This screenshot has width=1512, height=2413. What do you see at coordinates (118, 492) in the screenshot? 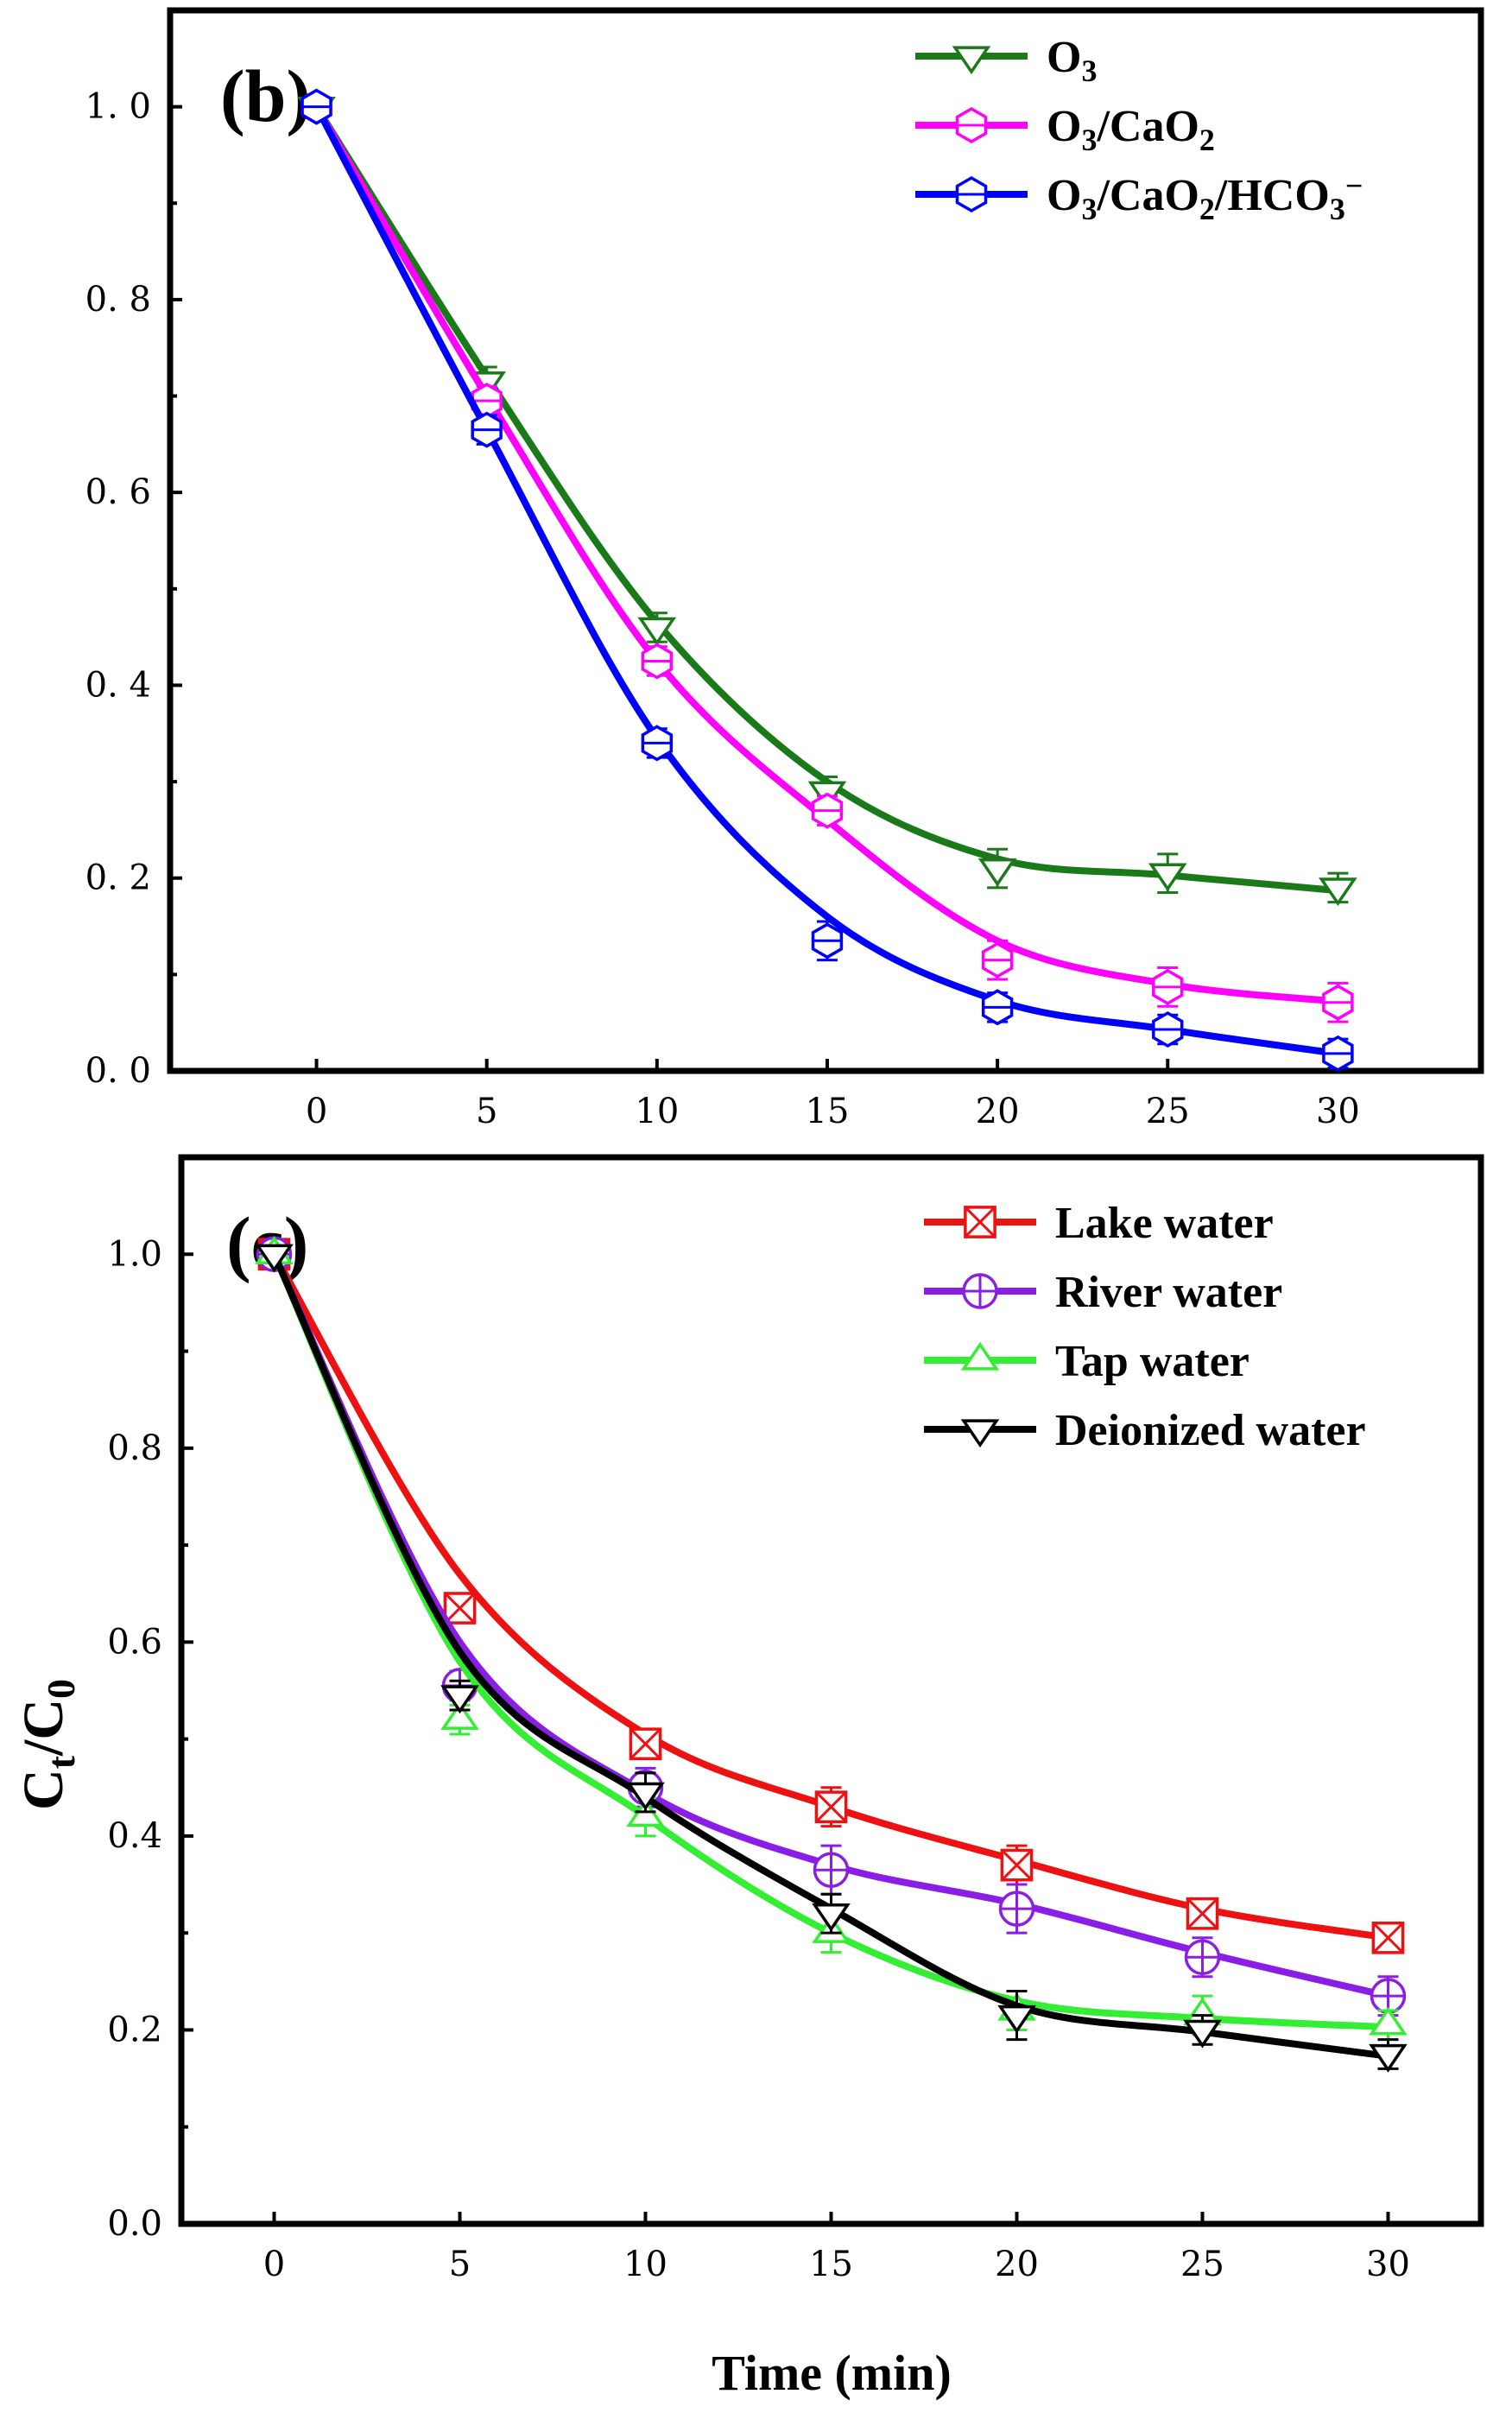
I see `y-tick-label: 0. 6` at bounding box center [118, 492].